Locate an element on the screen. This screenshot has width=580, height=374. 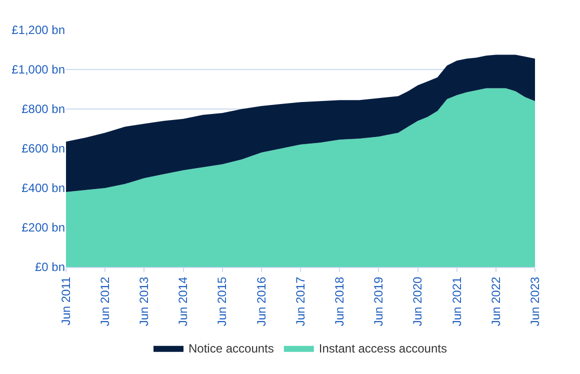
x-tick-label: Jun 2022 is located at coordinates (495, 301).